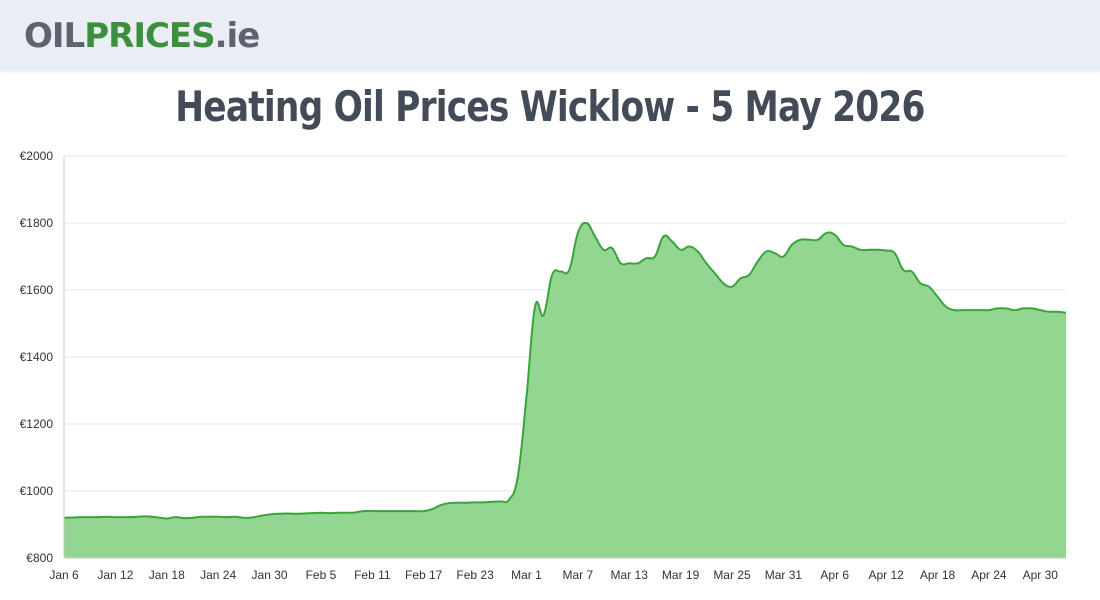 The width and height of the screenshot is (1100, 600). Describe the element at coordinates (630, 575) in the screenshot. I see `x-tick-label: Mar 13` at that location.